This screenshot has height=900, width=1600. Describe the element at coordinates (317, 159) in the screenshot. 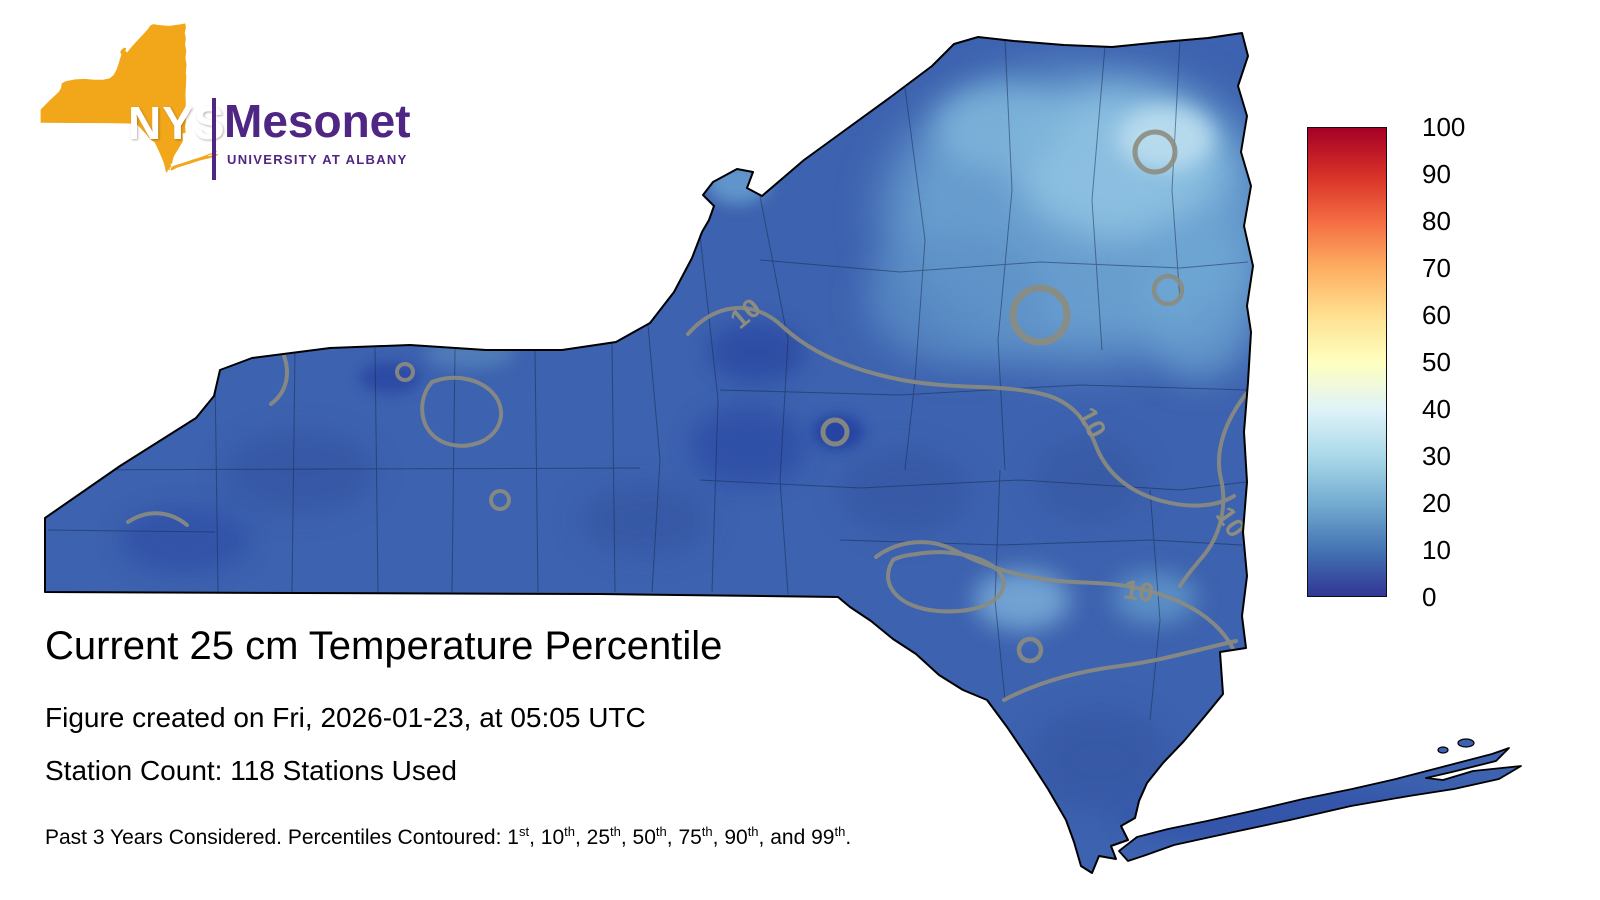

I see `logo-subtitle: UNIVERSITY AT ALBANY` at that location.